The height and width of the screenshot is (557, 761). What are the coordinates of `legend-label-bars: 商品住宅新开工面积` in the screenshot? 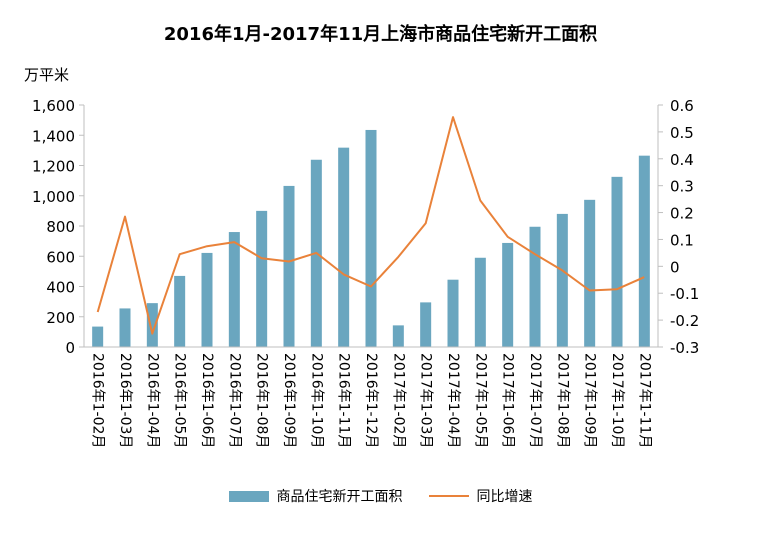 It's located at (339, 497).